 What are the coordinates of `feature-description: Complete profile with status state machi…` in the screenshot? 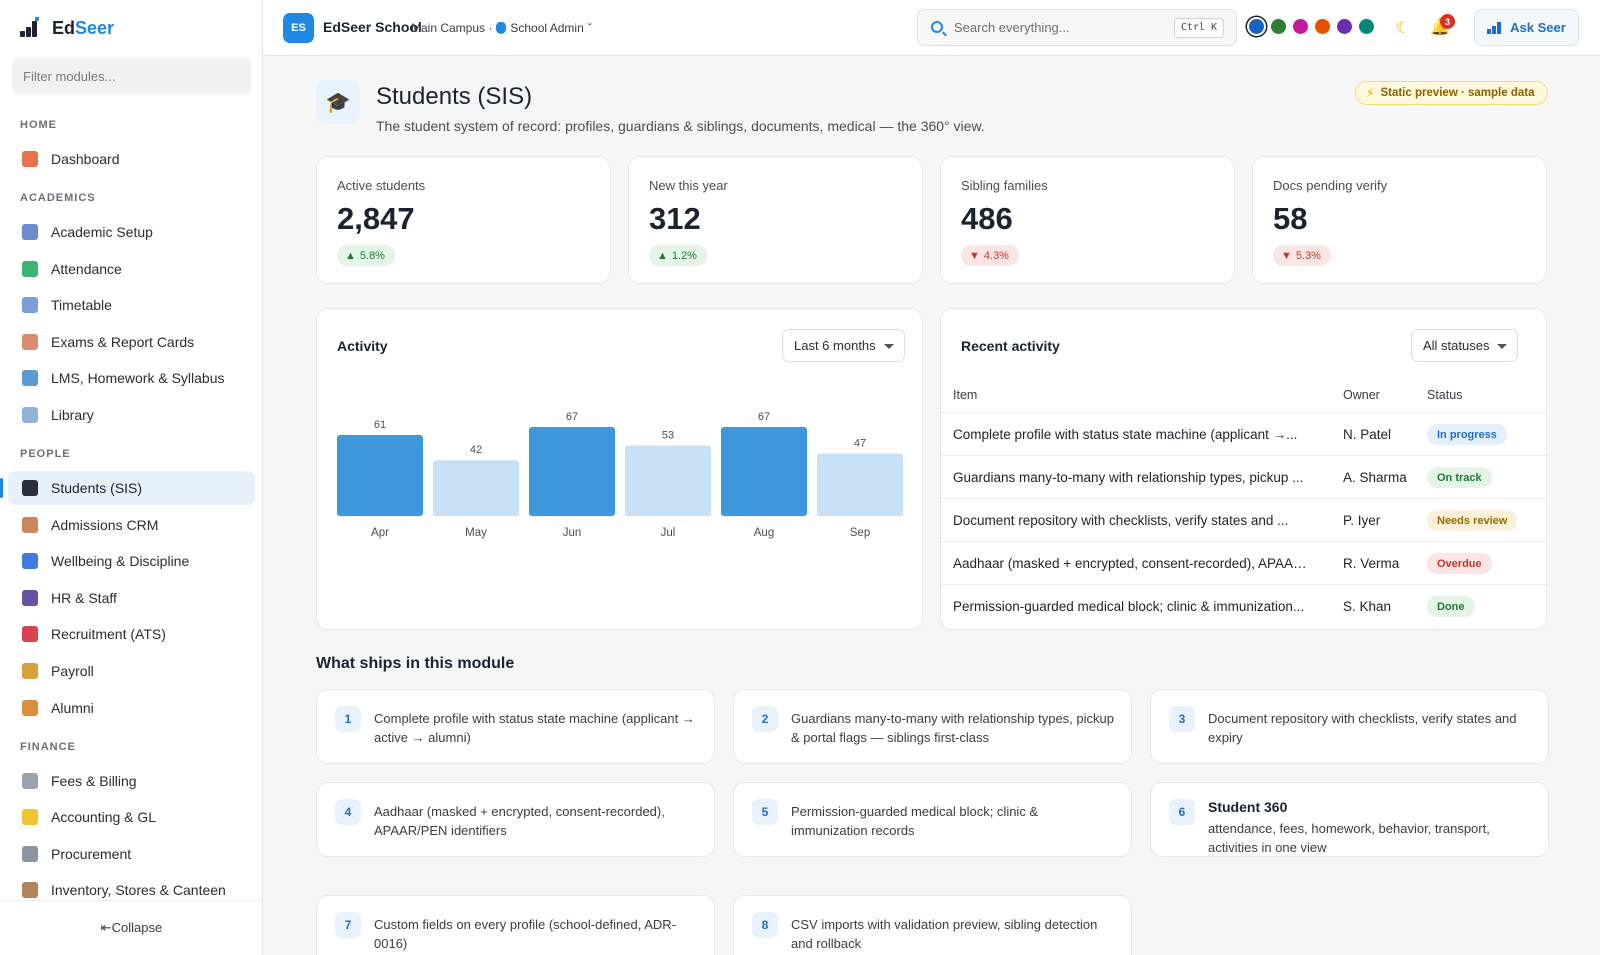 It's located at (534, 728).